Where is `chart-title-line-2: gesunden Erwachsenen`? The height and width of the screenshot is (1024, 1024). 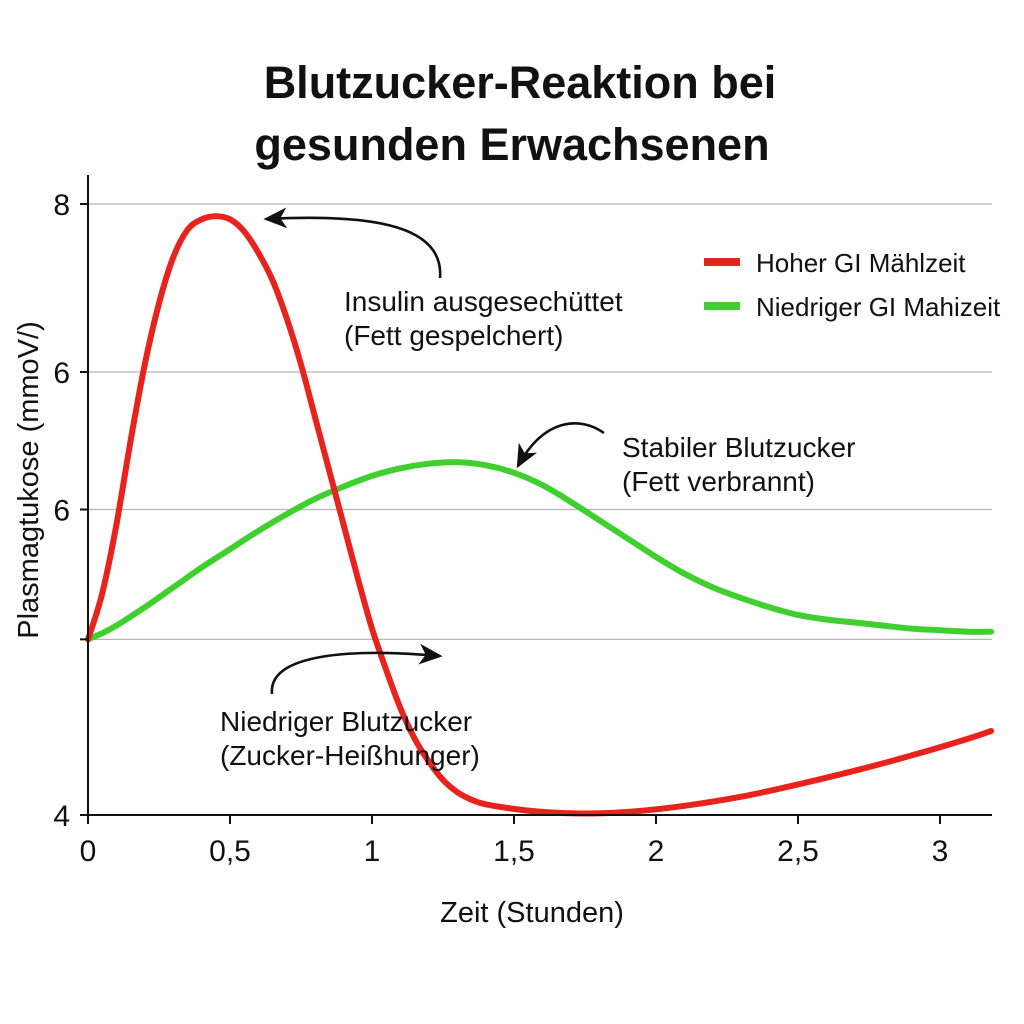
chart-title-line-2: gesunden Erwachsenen is located at coordinates (511, 144).